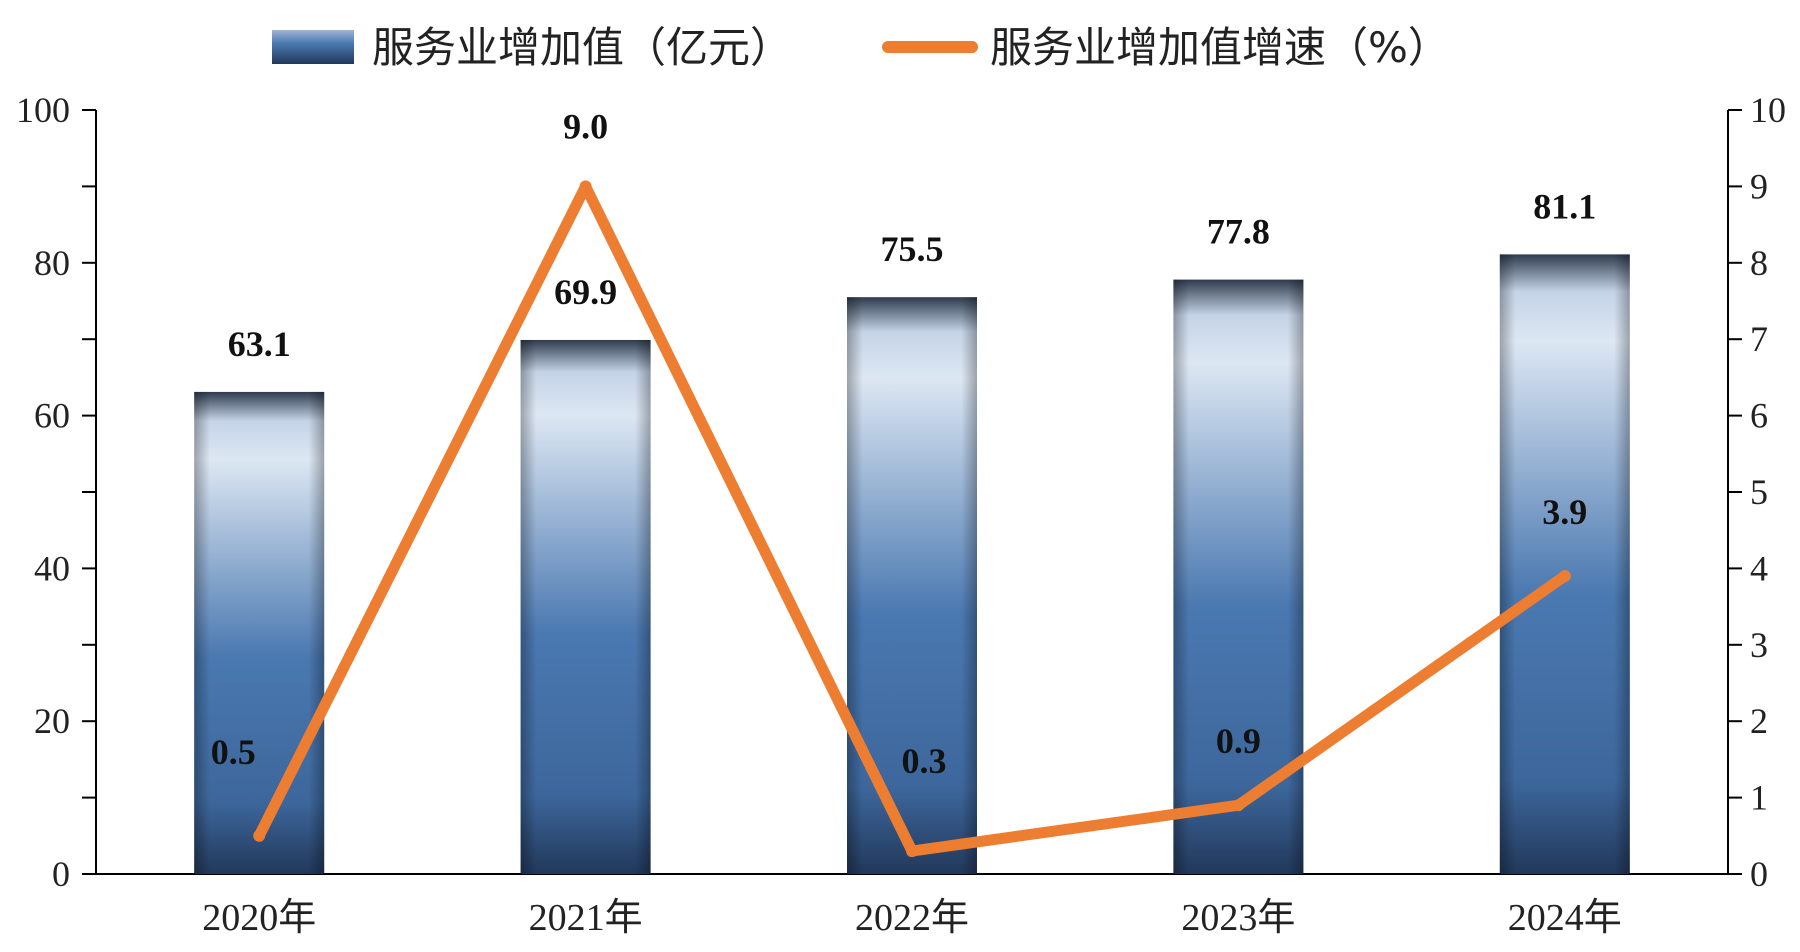  I want to click on line-value-label: 0.3, so click(924, 761).